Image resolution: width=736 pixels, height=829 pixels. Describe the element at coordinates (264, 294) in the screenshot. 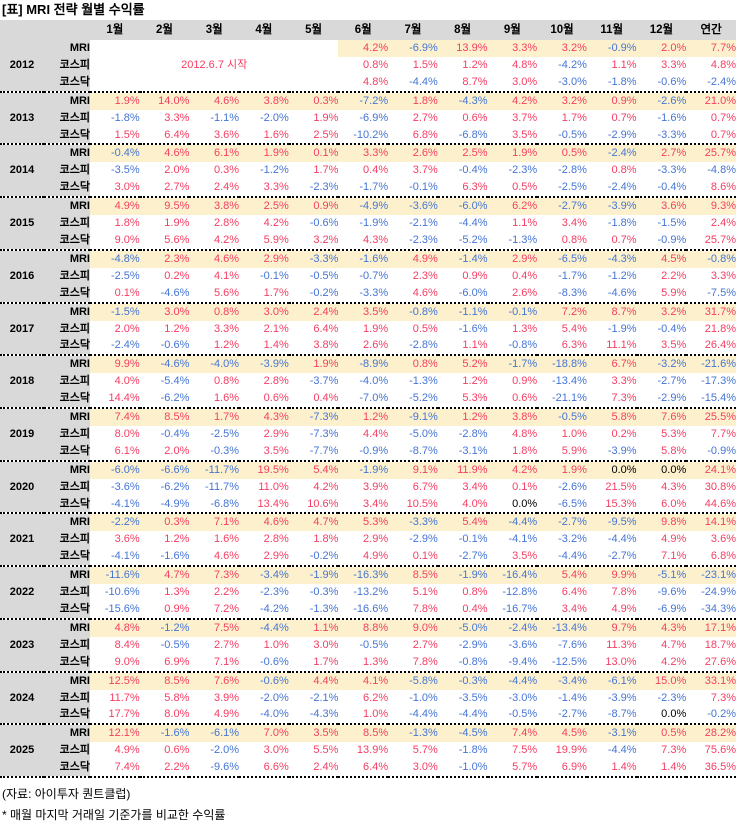

I see `value-cell: 1.7%` at that location.